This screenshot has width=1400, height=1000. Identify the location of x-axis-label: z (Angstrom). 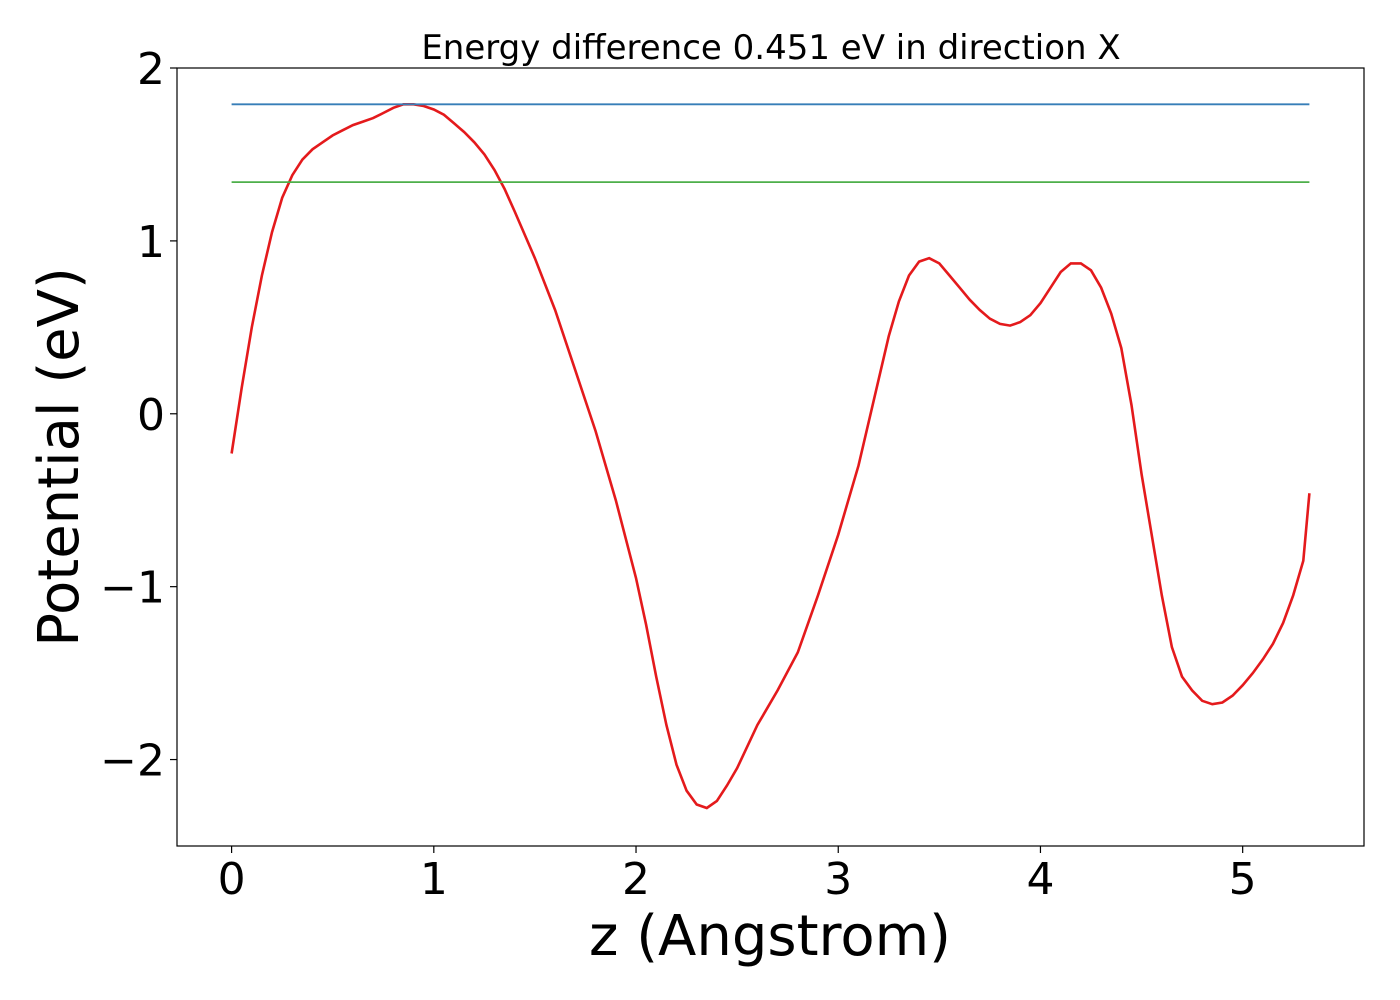
(770, 936).